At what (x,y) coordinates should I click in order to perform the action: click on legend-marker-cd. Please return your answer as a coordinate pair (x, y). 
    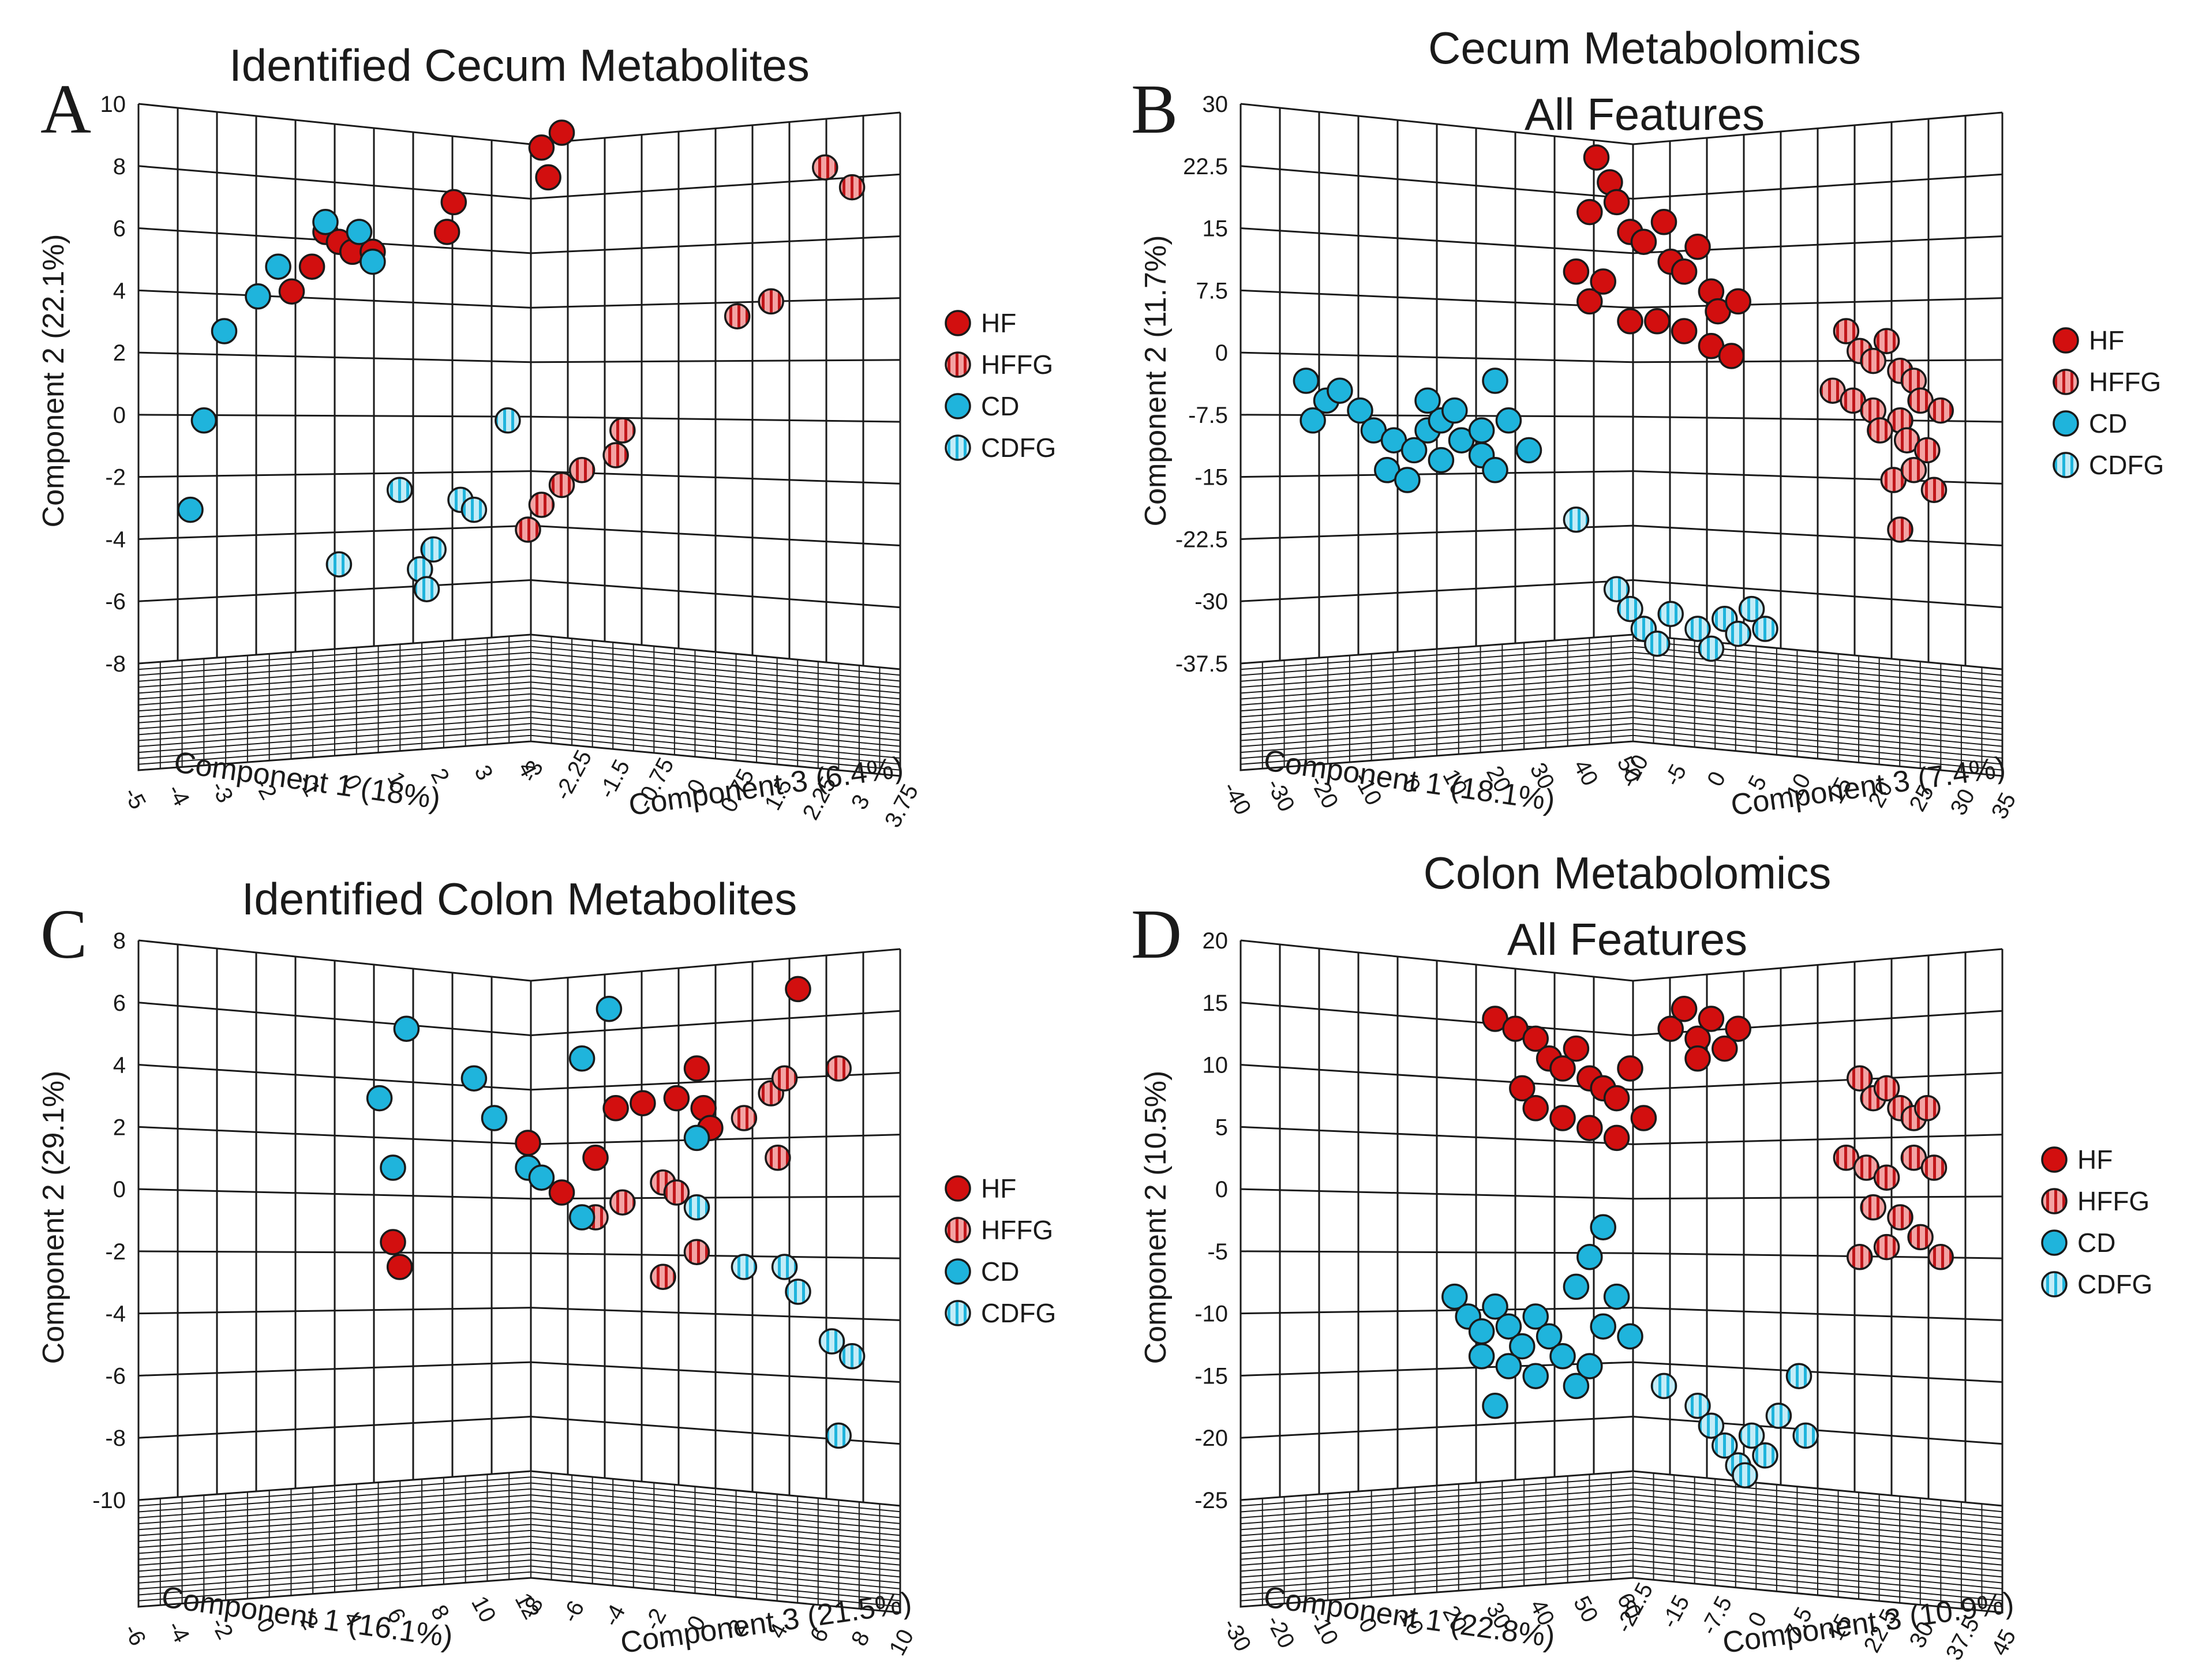
    Looking at the image, I should click on (2054, 1242).